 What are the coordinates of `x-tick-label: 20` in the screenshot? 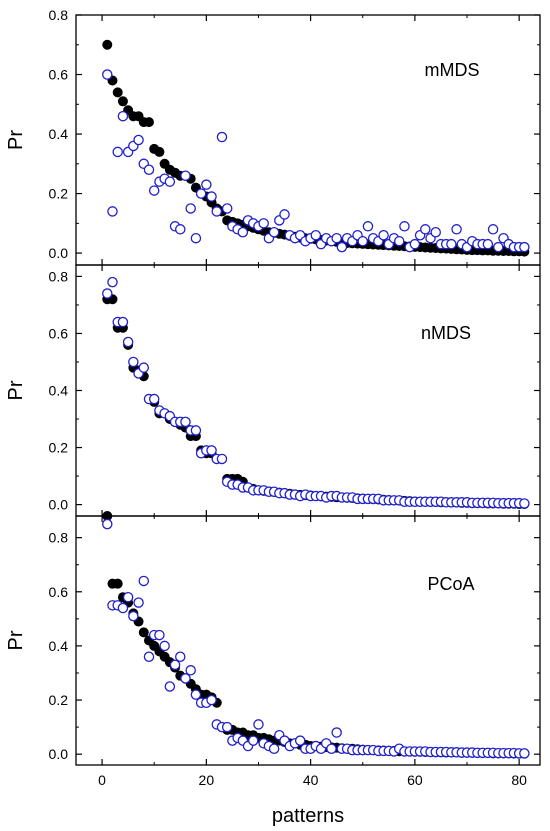 It's located at (207, 780).